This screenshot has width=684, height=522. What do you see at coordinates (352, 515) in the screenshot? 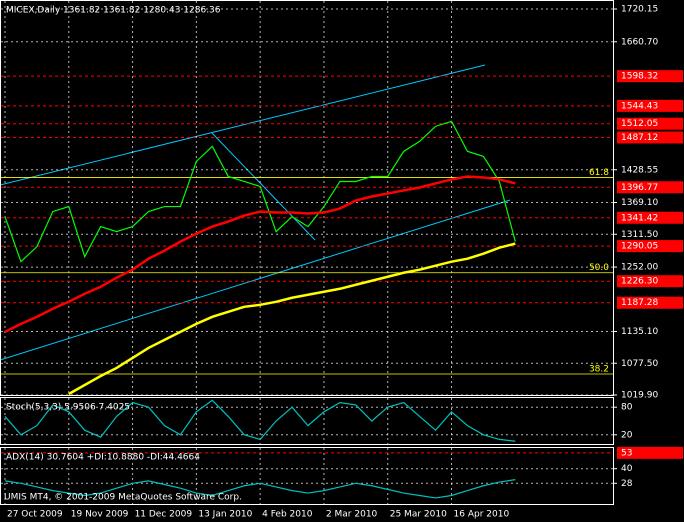
I see `x-tick-label: 2 Mar 2010` at bounding box center [352, 515].